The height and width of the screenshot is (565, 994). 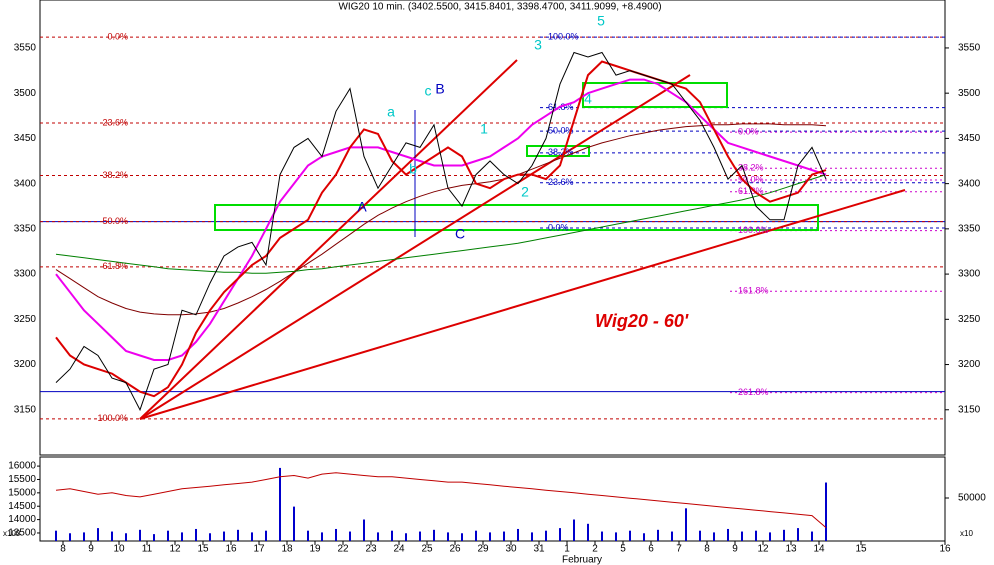 What do you see at coordinates (25, 319) in the screenshot?
I see `y-tick-label: 3250` at bounding box center [25, 319].